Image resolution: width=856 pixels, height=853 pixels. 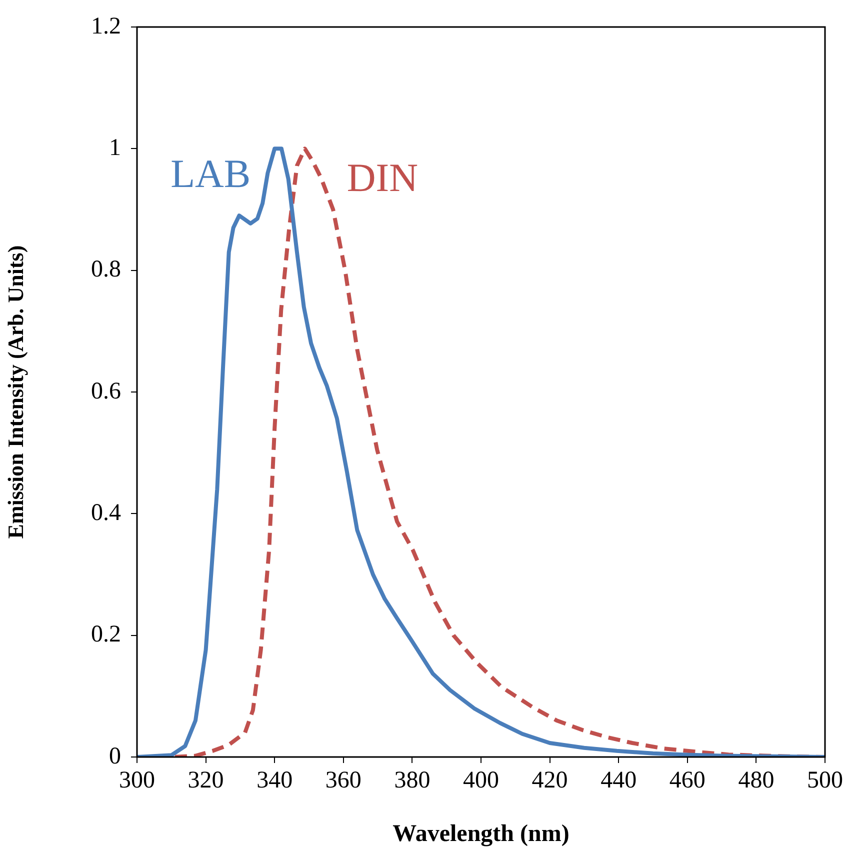 I want to click on x-tick-label: 340, so click(x=274, y=781).